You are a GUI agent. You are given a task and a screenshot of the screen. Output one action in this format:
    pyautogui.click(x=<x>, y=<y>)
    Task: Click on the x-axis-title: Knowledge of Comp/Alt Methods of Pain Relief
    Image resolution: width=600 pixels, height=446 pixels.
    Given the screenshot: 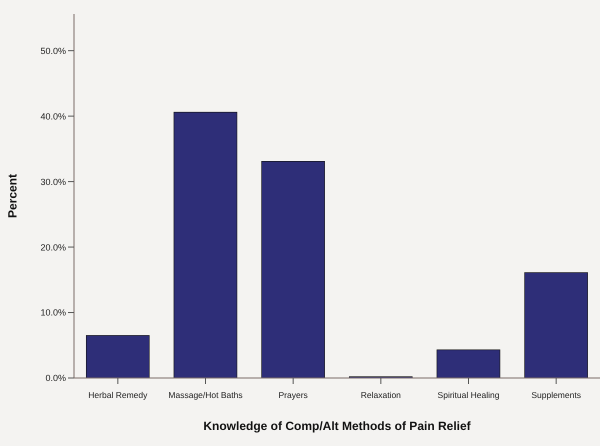 What is the action you would take?
    pyautogui.click(x=337, y=426)
    